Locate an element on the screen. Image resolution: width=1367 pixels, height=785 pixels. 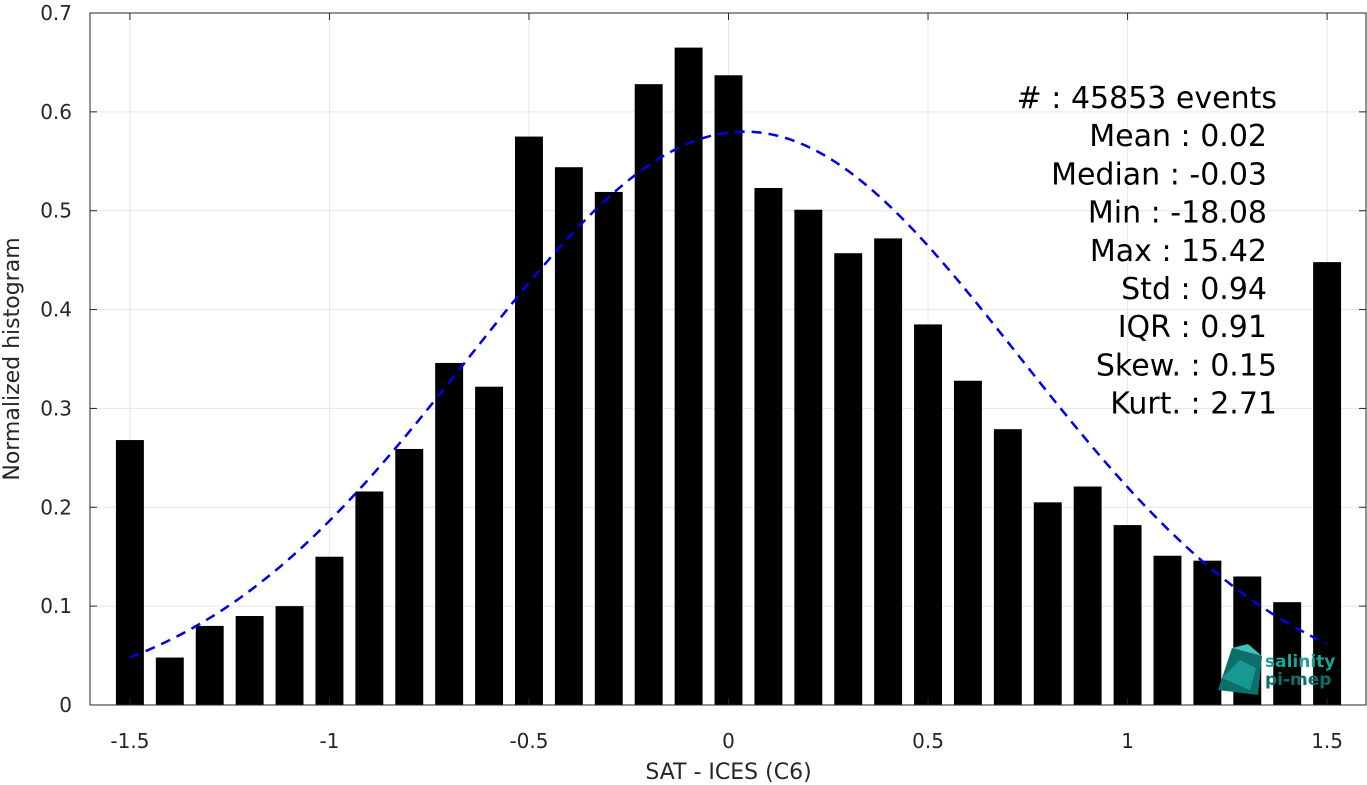
x-axis-title: SAT - ICES (C6) is located at coordinates (728, 772).